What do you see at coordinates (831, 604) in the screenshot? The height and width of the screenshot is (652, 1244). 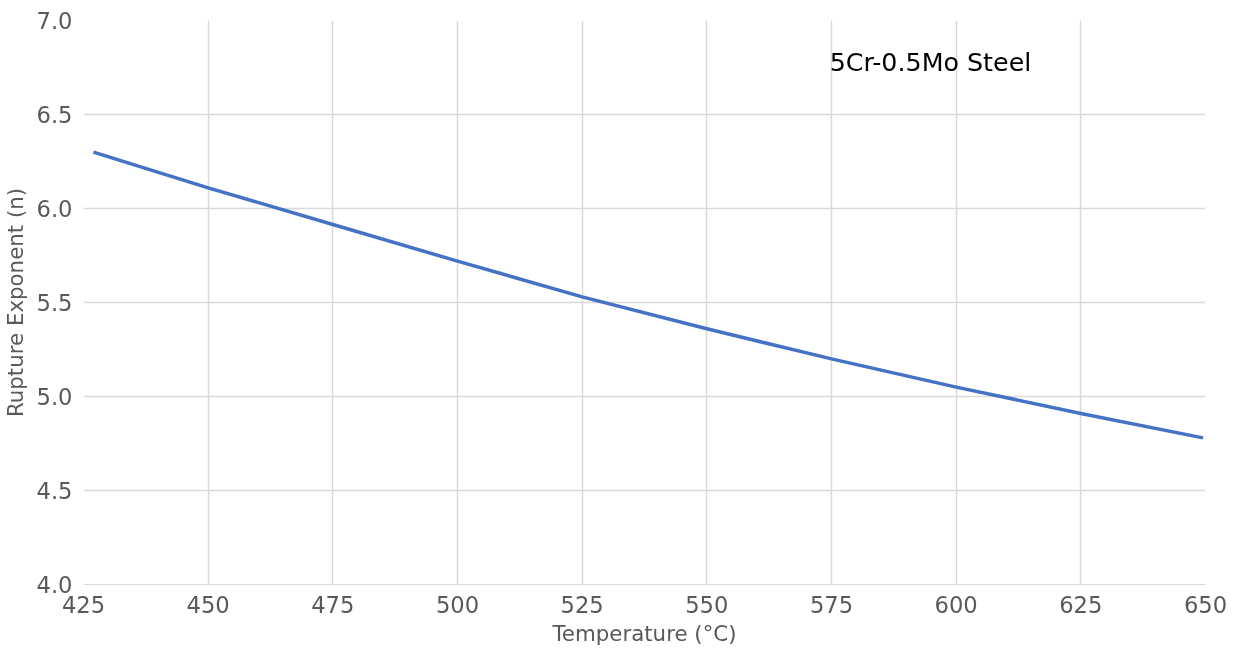 I see `x-tick-label: 575` at bounding box center [831, 604].